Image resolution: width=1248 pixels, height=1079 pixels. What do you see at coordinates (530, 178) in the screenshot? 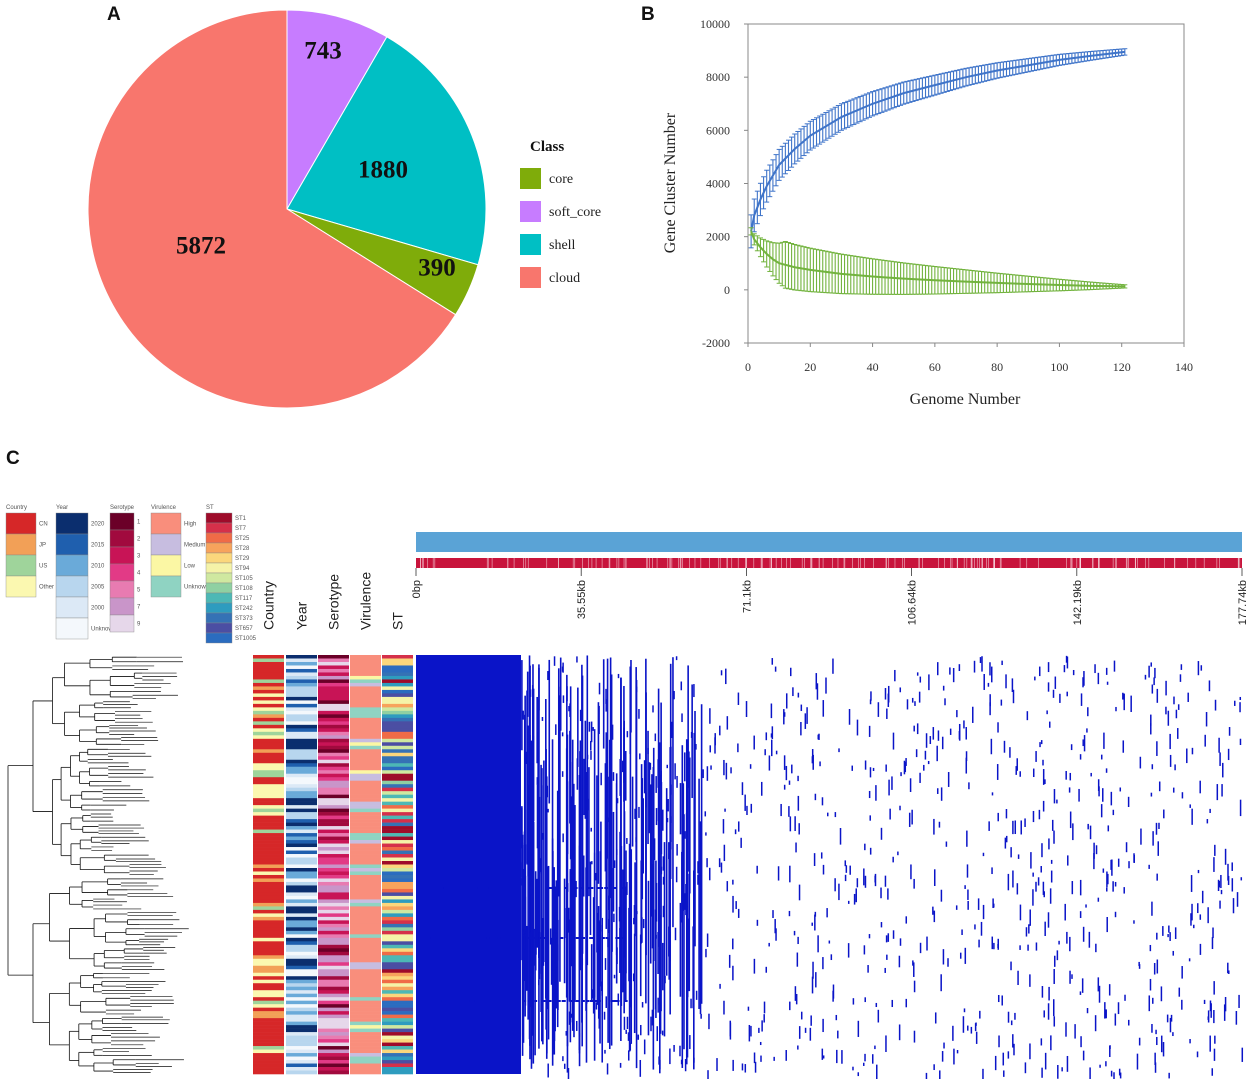
I see `legend-swatch-core` at bounding box center [530, 178].